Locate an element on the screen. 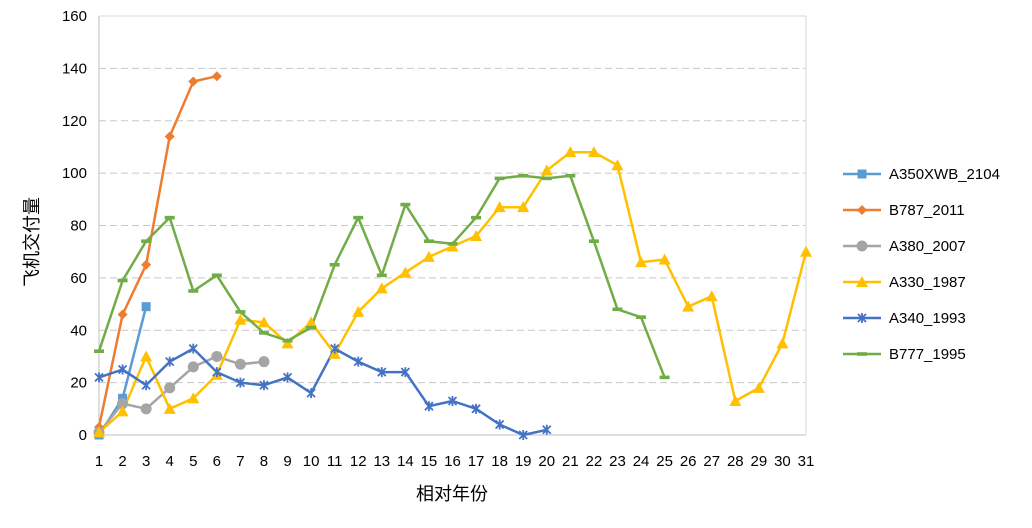 The width and height of the screenshot is (1032, 528). x-tick-label: 14 is located at coordinates (405, 461).